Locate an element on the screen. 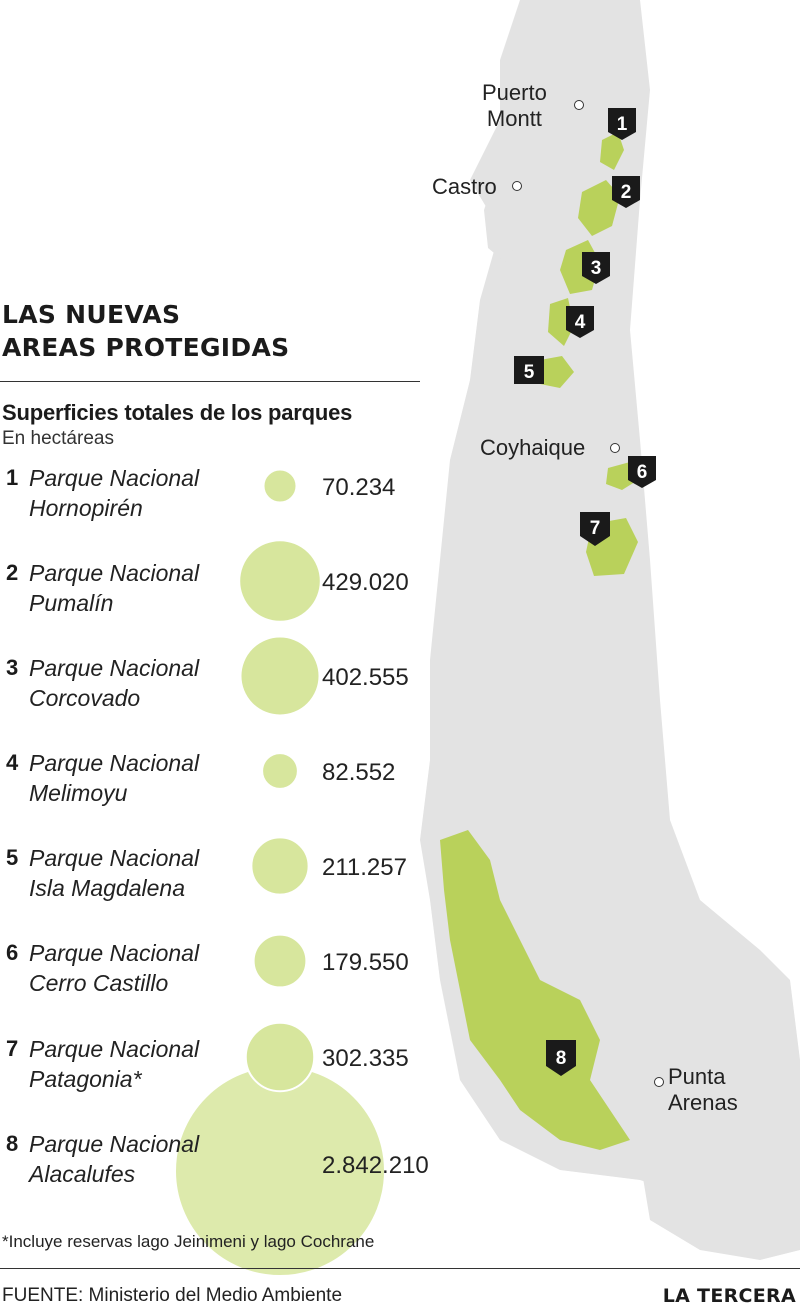  title-line-1: LAS NUEVAS is located at coordinates (91, 314).